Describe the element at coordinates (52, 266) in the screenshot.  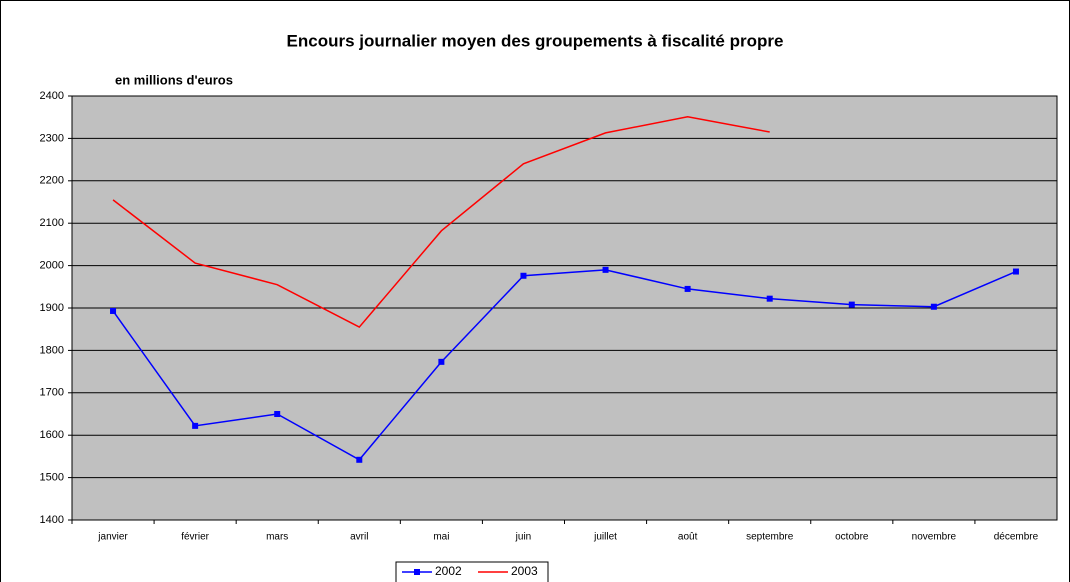
I see `y-tick-label: 2000` at that location.